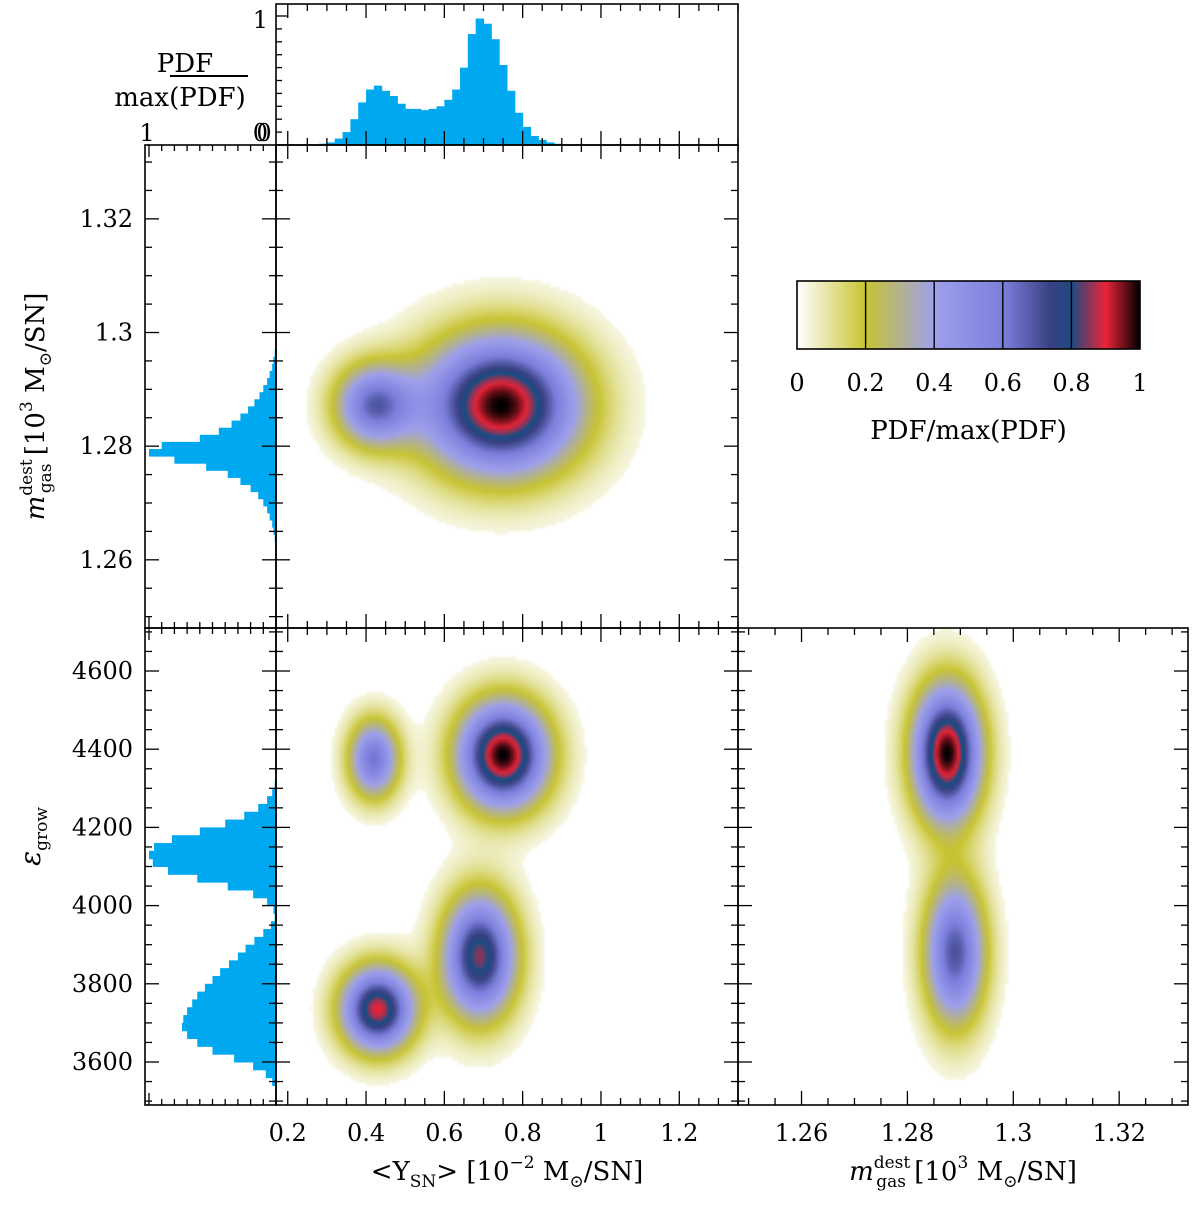 Image resolution: width=1200 pixels, height=1208 pixels. What do you see at coordinates (1118, 1133) in the screenshot?
I see `x-tick-label-mgas: 1.32` at bounding box center [1118, 1133].